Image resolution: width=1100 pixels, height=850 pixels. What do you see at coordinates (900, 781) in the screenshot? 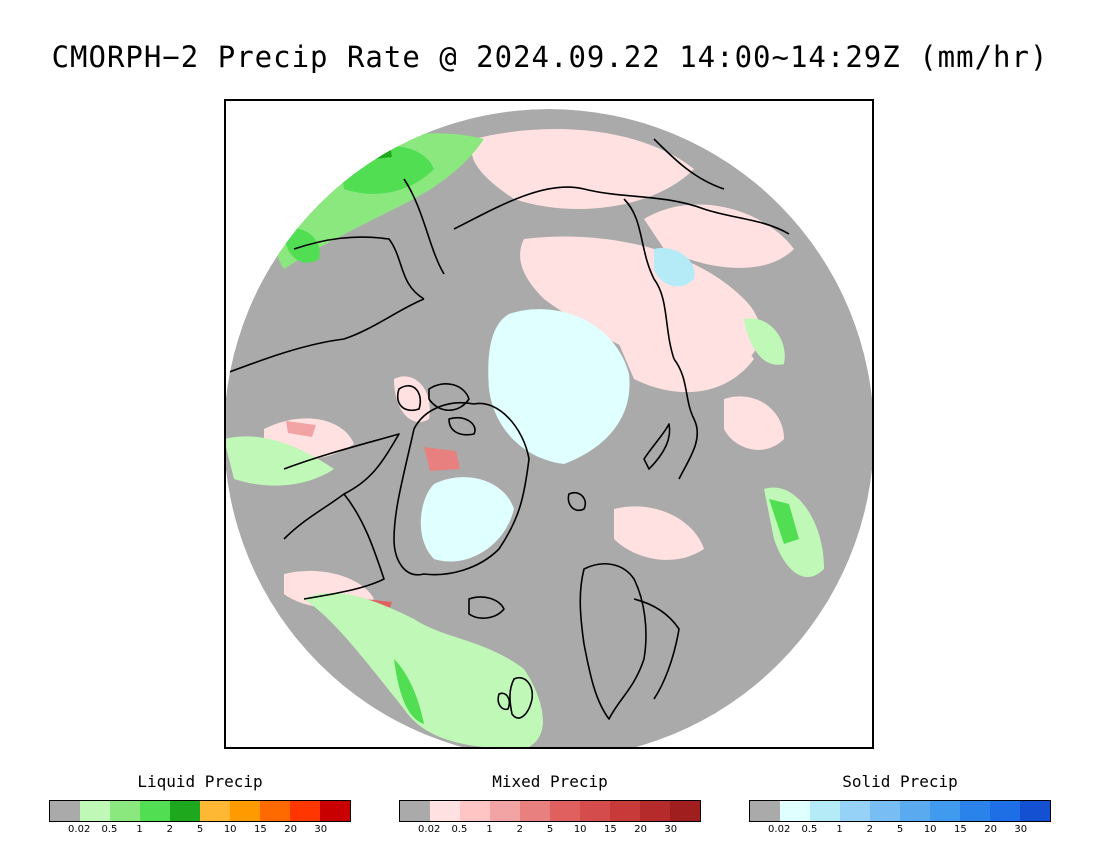
I see `legend-title: Solid Precip` at bounding box center [900, 781].